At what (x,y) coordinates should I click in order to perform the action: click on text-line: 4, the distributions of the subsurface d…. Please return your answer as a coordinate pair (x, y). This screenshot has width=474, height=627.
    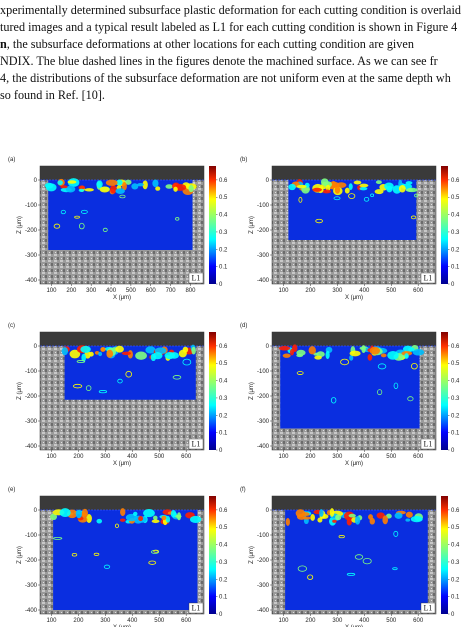
    Looking at the image, I should click on (225, 78).